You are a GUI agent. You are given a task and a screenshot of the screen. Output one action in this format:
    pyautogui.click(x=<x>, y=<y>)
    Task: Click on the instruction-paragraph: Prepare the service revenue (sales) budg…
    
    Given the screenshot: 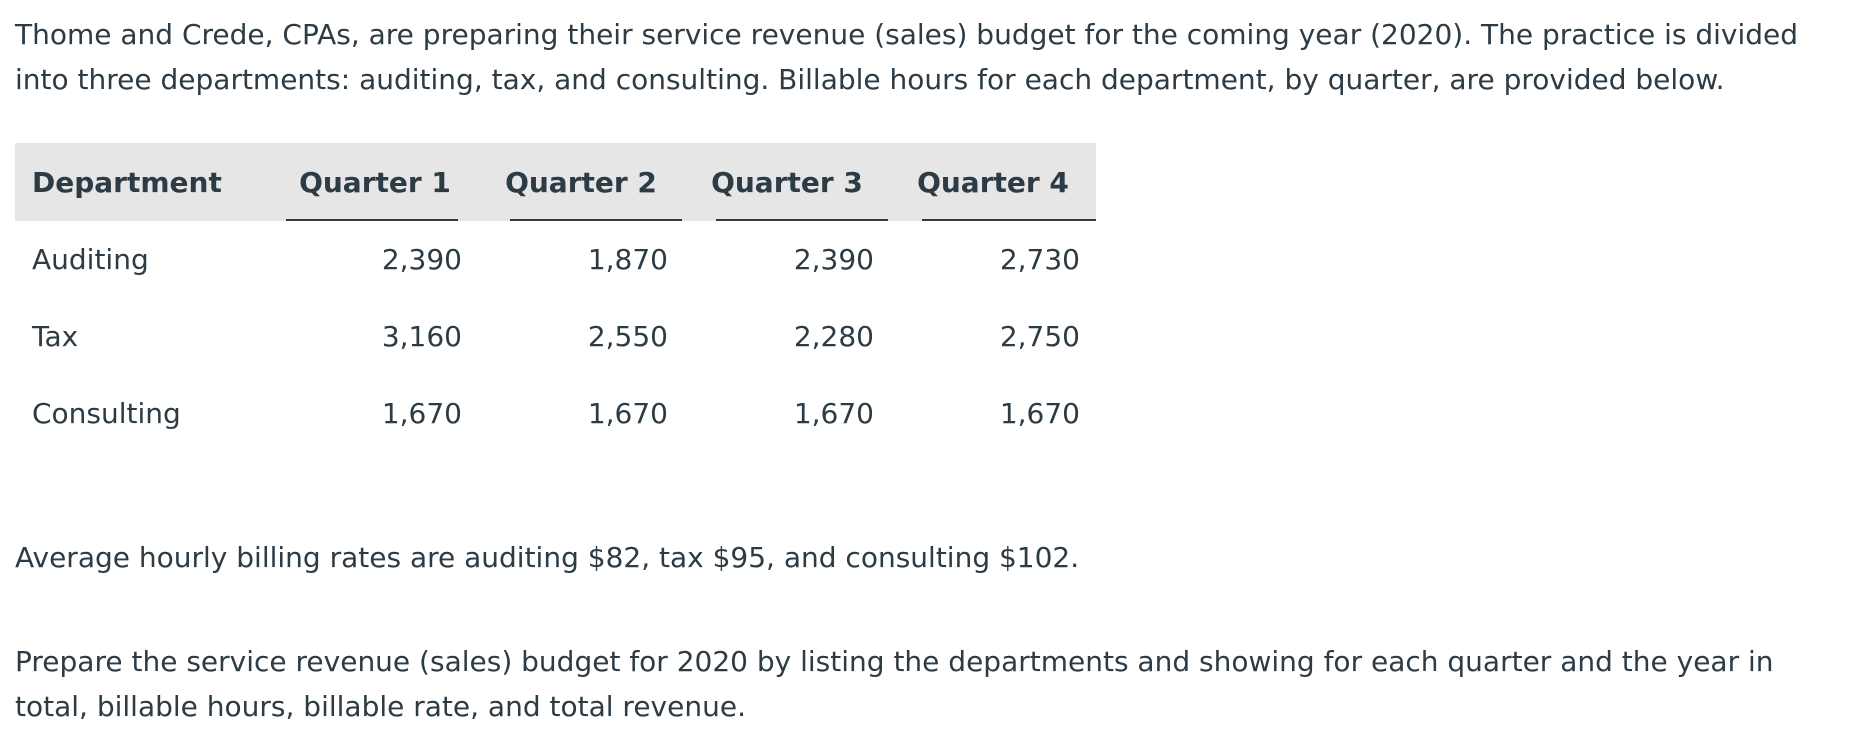 What is the action you would take?
    pyautogui.click(x=894, y=684)
    